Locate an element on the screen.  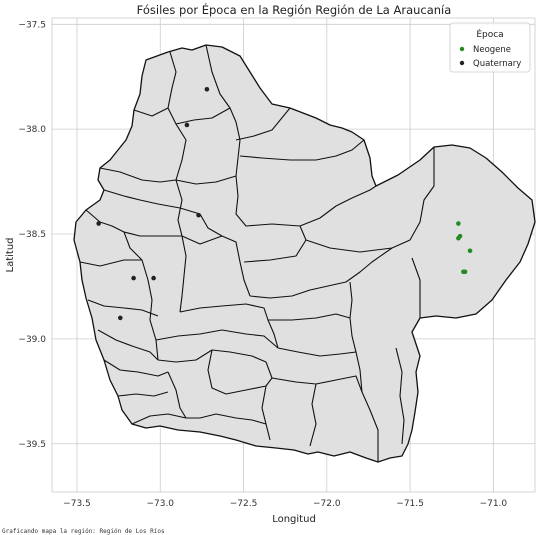
x-tick-label: −72.5 is located at coordinates (244, 504).